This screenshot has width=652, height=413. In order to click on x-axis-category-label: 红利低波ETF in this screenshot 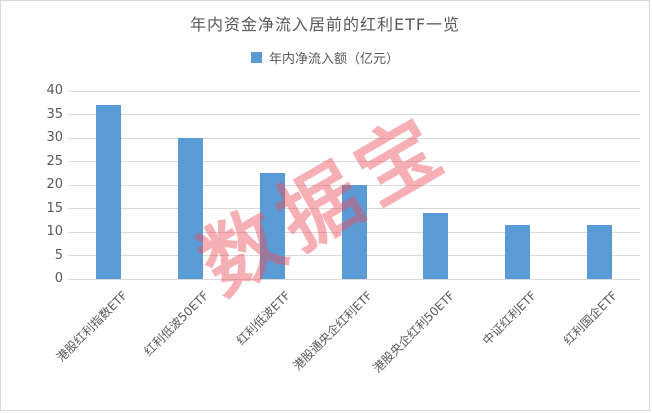, I will do `click(264, 318)`.